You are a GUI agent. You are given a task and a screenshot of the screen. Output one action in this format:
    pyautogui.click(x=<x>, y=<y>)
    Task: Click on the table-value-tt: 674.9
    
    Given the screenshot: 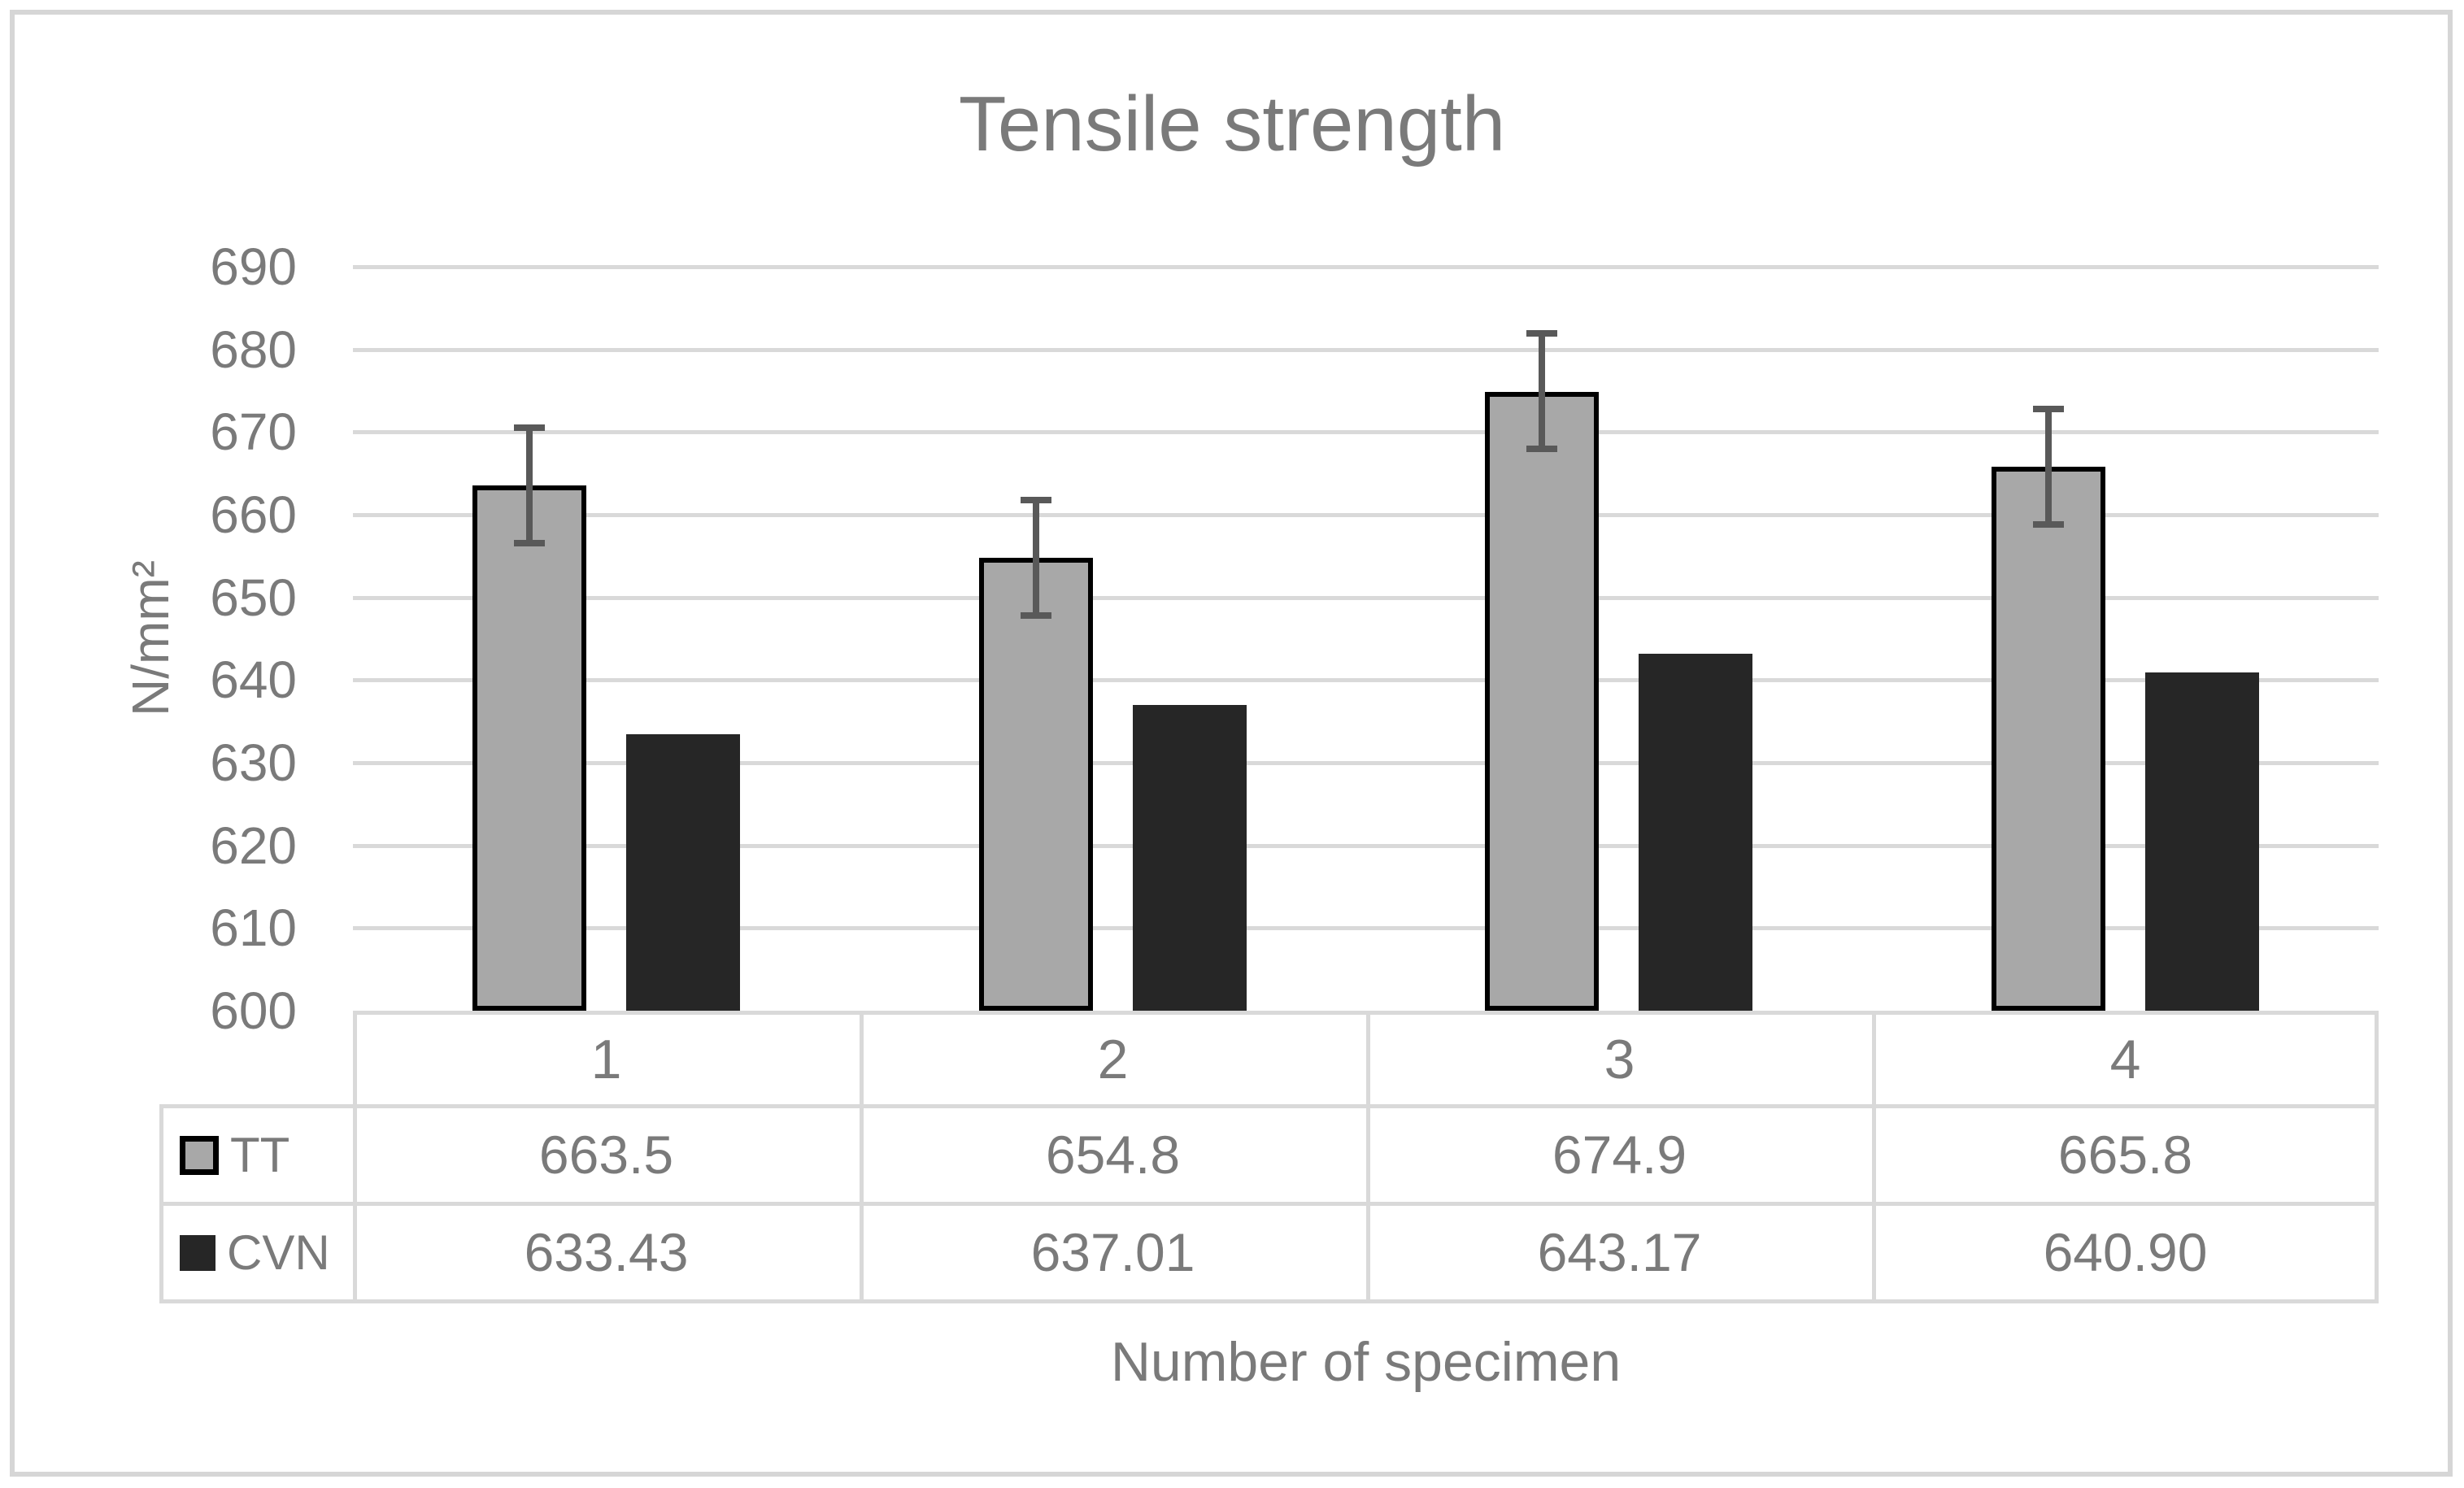 What is the action you would take?
    pyautogui.click(x=1619, y=1155)
    